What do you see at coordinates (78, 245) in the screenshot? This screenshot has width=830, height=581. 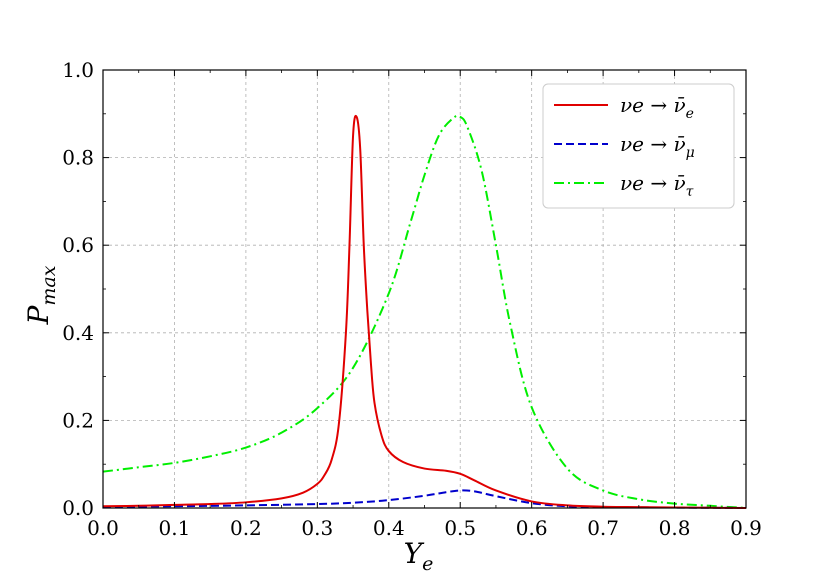 I see `y-tick-label: 0.6` at bounding box center [78, 245].